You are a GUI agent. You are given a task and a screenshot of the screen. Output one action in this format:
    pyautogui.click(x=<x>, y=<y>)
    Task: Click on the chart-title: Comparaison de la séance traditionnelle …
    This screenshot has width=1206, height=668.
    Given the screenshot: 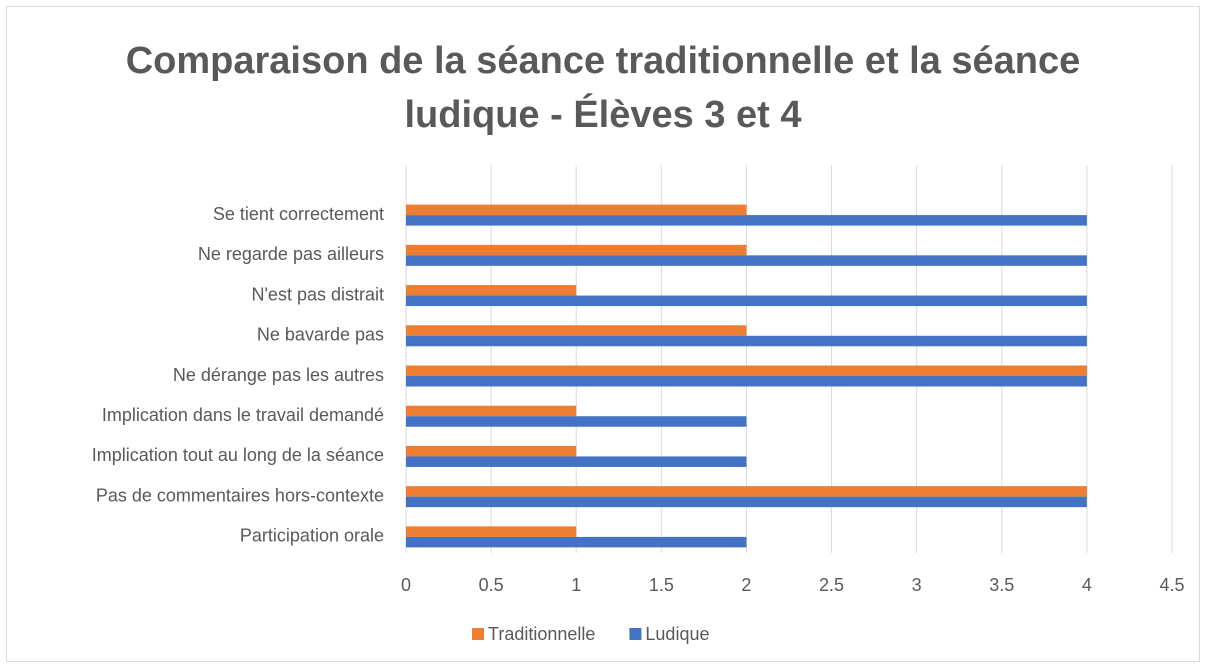 What is the action you would take?
    pyautogui.click(x=603, y=88)
    